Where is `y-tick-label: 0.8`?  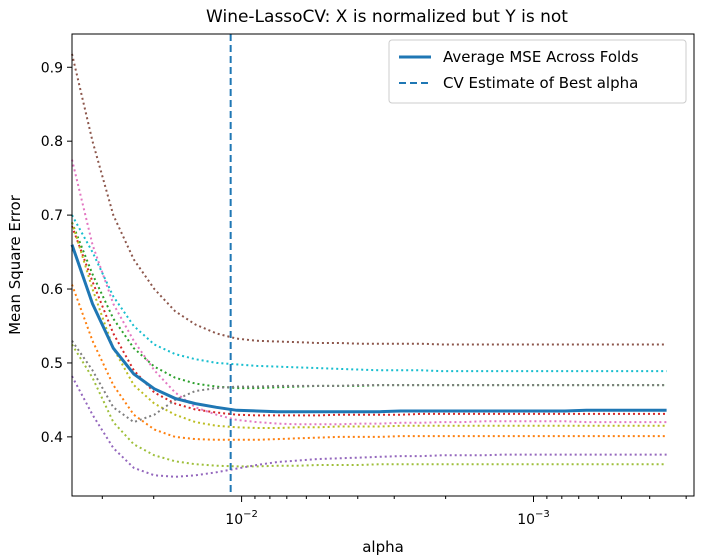 y-tick-label: 0.8 is located at coordinates (52, 142).